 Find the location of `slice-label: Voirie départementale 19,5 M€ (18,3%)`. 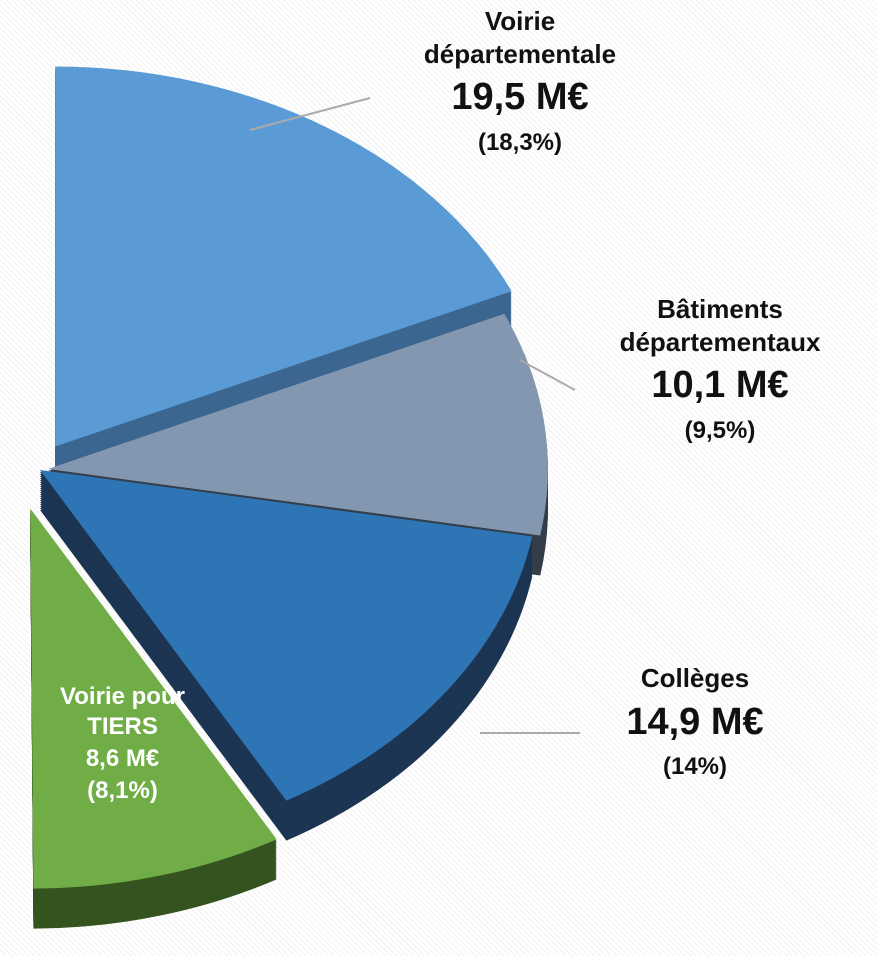

slice-label: Voirie départementale 19,5 M€ (18,3%) is located at coordinates (520, 81).